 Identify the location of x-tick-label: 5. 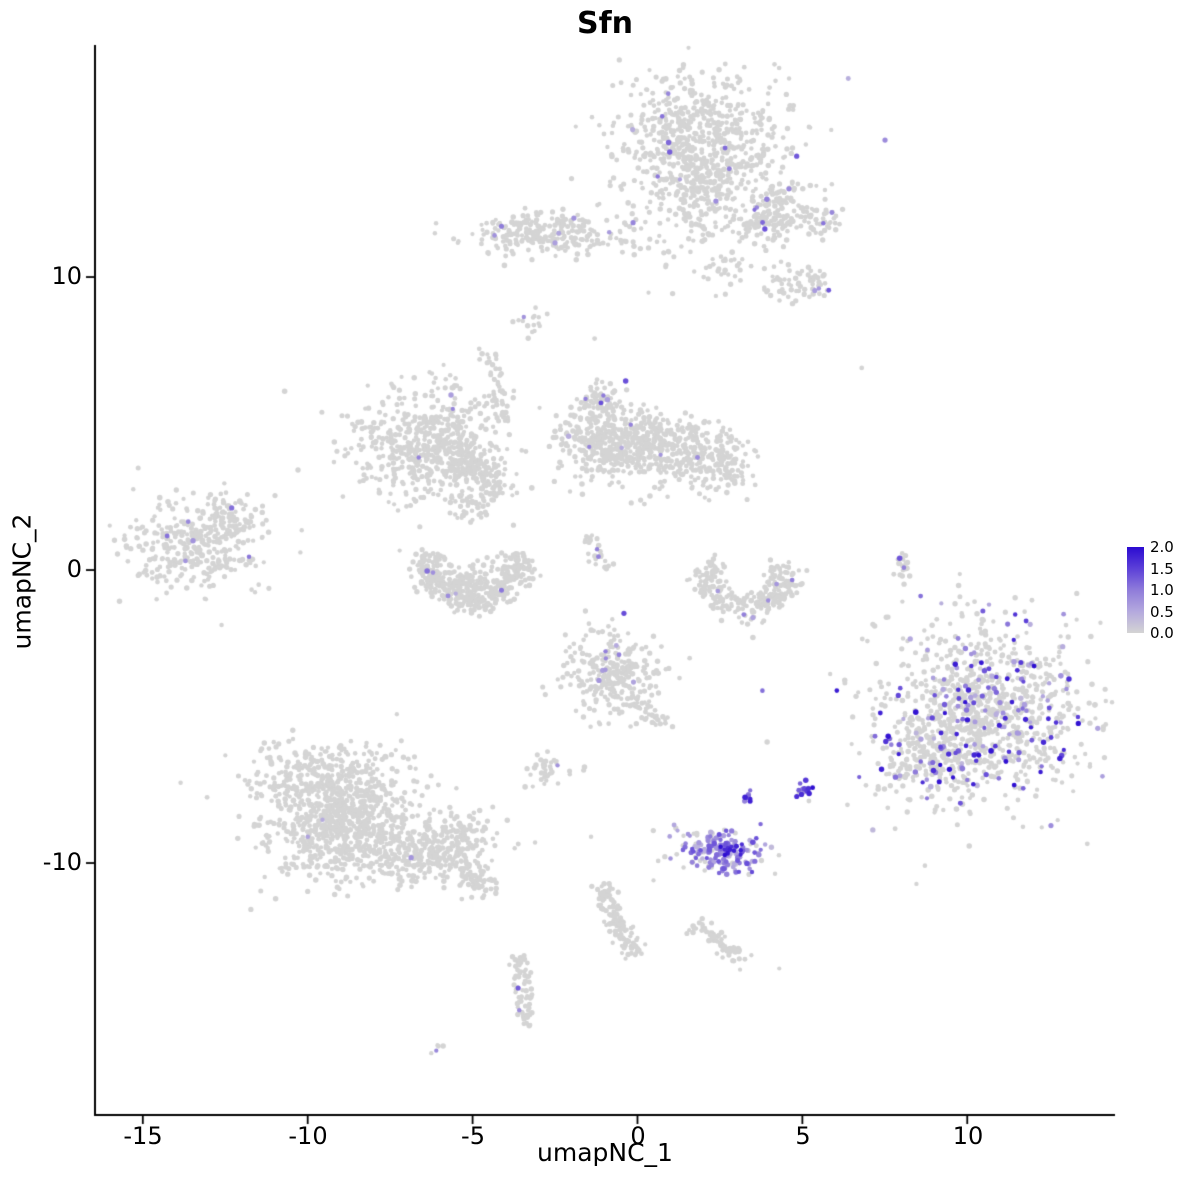
(803, 1136).